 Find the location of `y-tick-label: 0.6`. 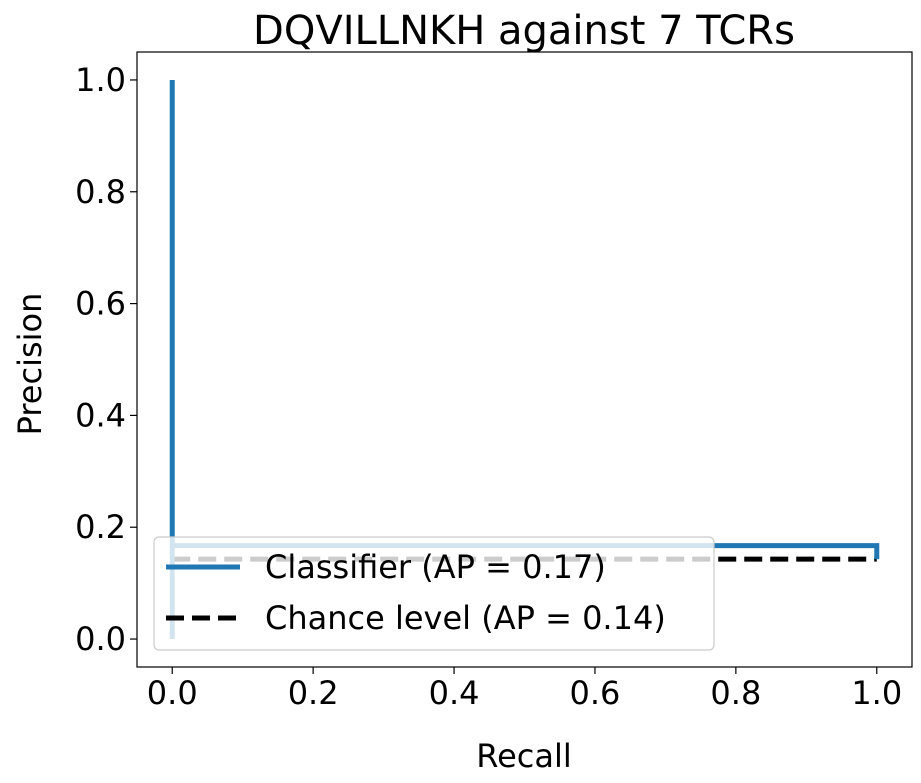

y-tick-label: 0.6 is located at coordinates (100, 304).